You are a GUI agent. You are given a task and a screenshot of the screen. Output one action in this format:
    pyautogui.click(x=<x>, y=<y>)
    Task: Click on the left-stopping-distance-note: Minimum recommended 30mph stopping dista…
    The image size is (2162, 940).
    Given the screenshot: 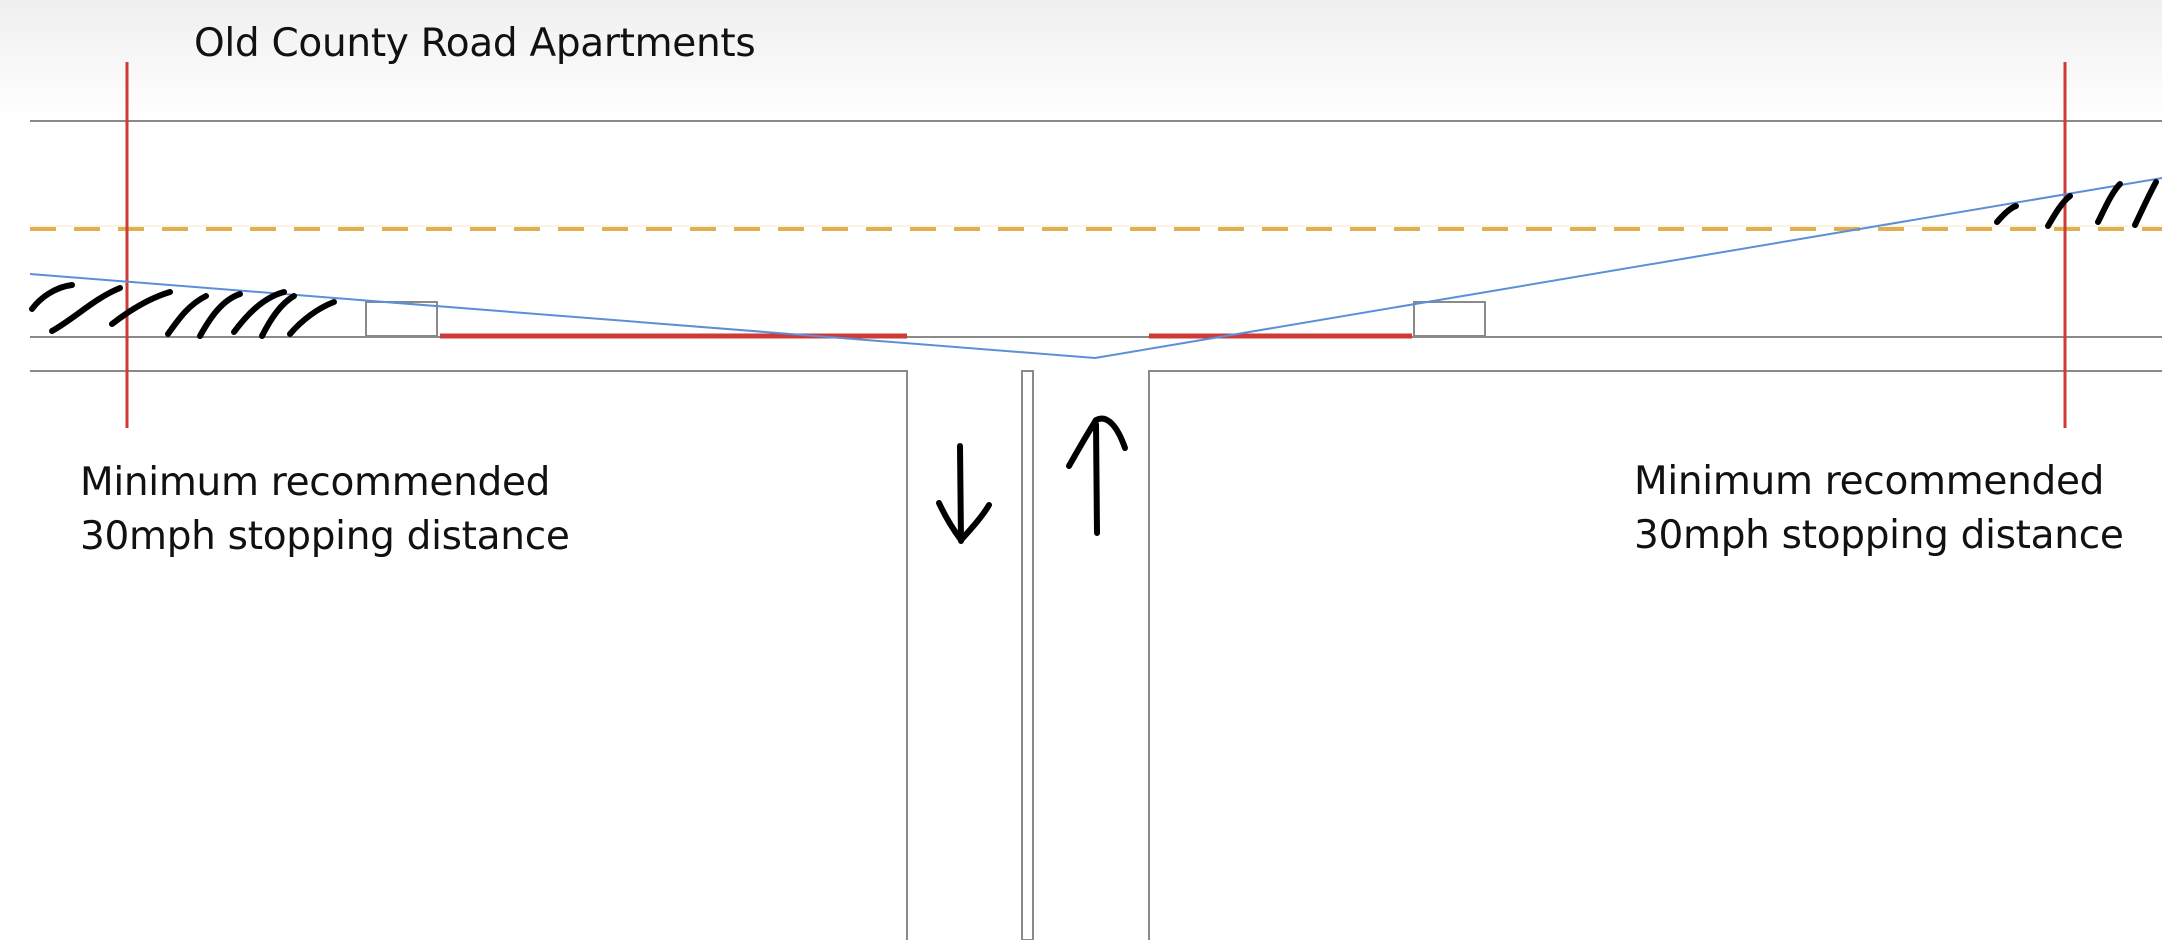 What is the action you would take?
    pyautogui.click(x=325, y=510)
    